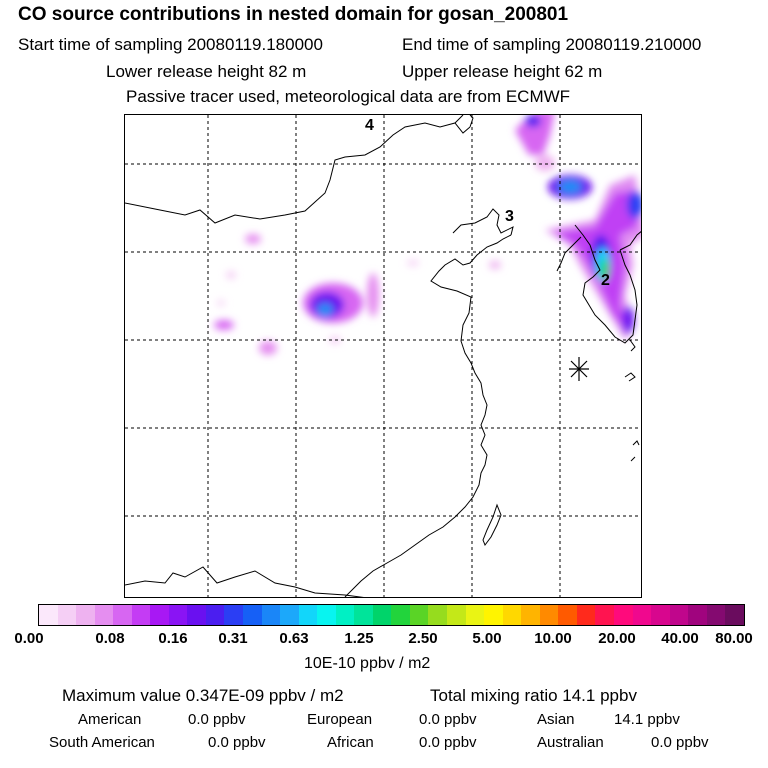  Describe the element at coordinates (340, 719) in the screenshot. I see `european-label: European` at that location.